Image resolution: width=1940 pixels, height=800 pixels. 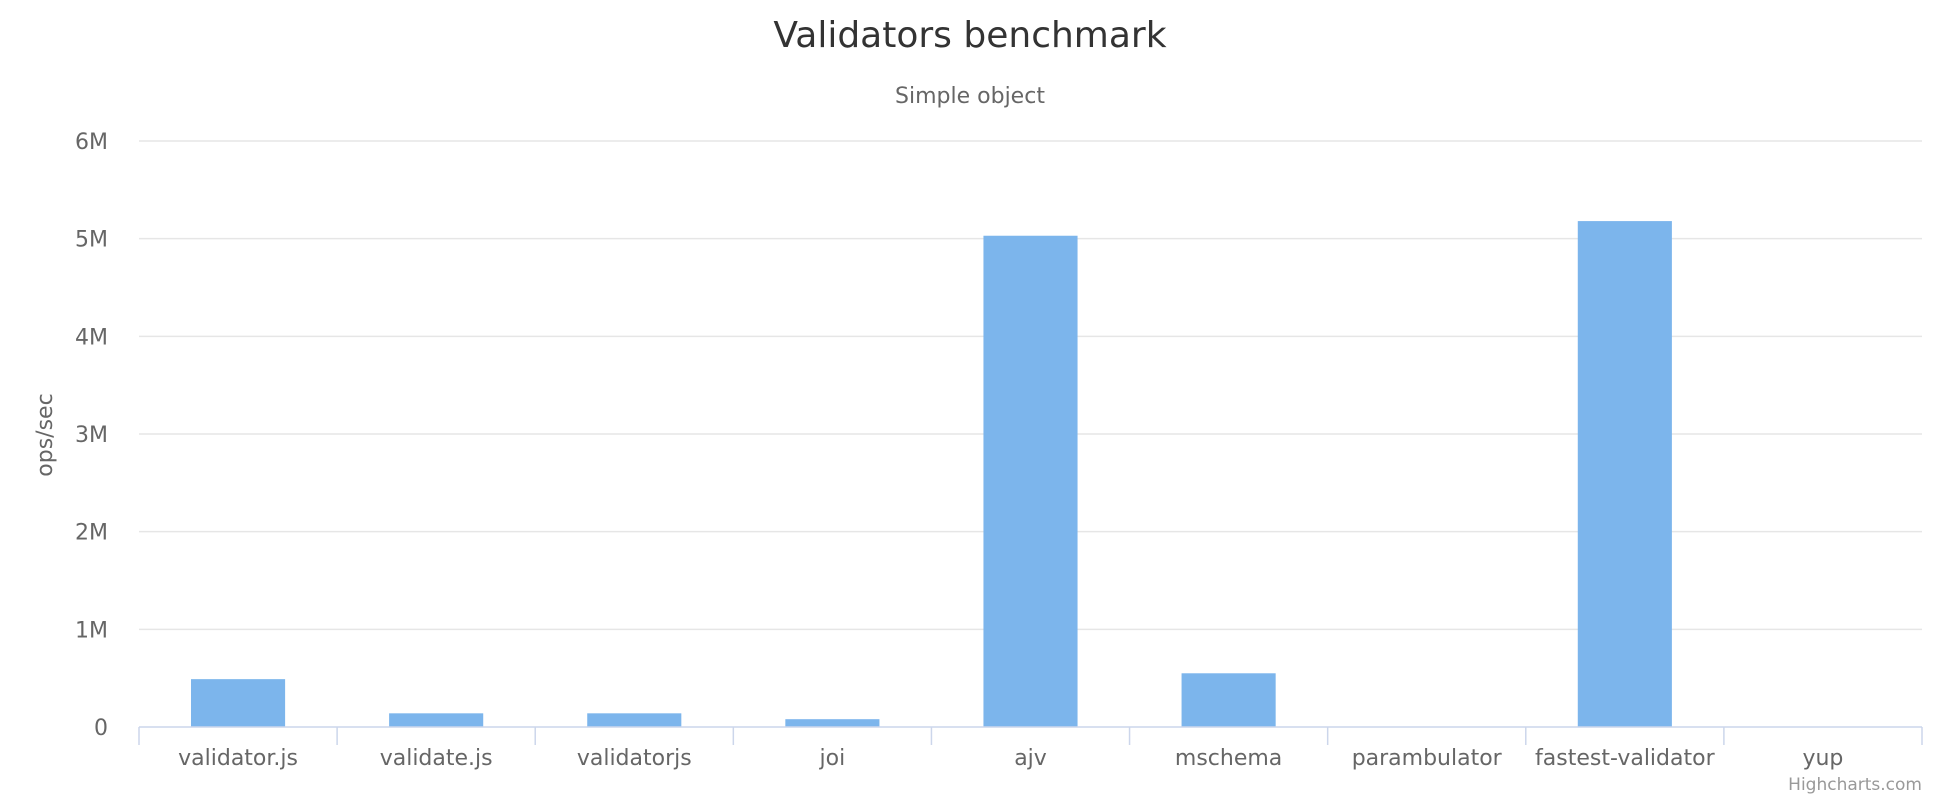 What do you see at coordinates (634, 758) in the screenshot?
I see `x-tick-label: validatorjs` at bounding box center [634, 758].